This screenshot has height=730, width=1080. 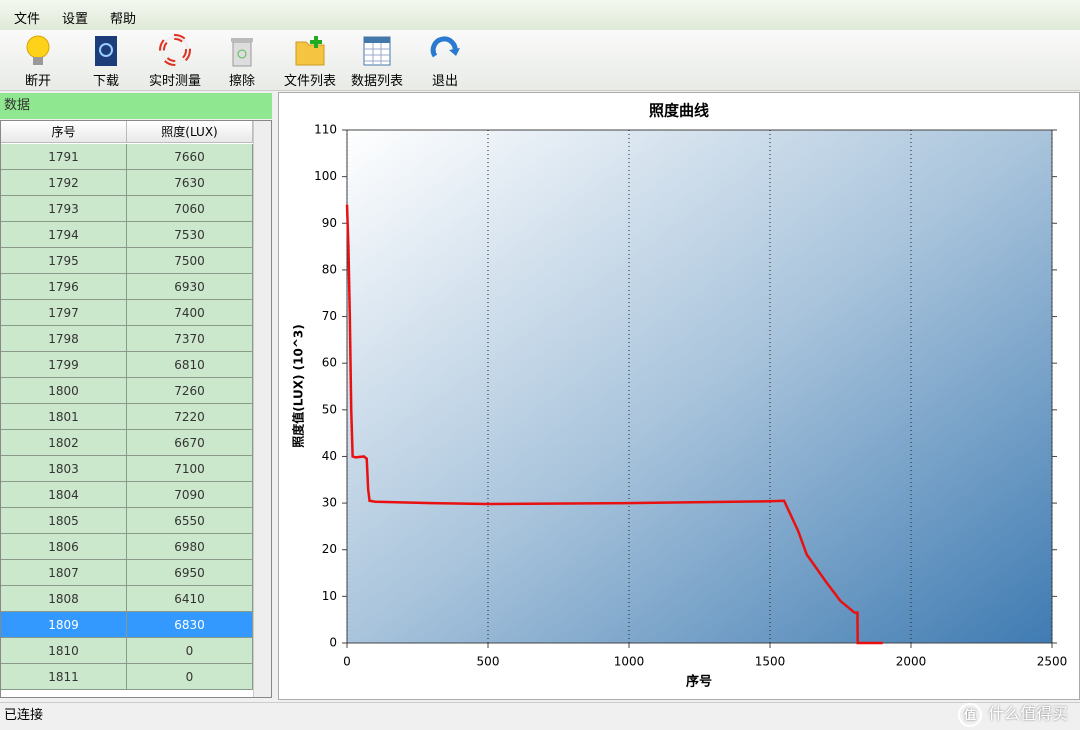 What do you see at coordinates (329, 269) in the screenshot?
I see `y-tick-label: 80` at bounding box center [329, 269].